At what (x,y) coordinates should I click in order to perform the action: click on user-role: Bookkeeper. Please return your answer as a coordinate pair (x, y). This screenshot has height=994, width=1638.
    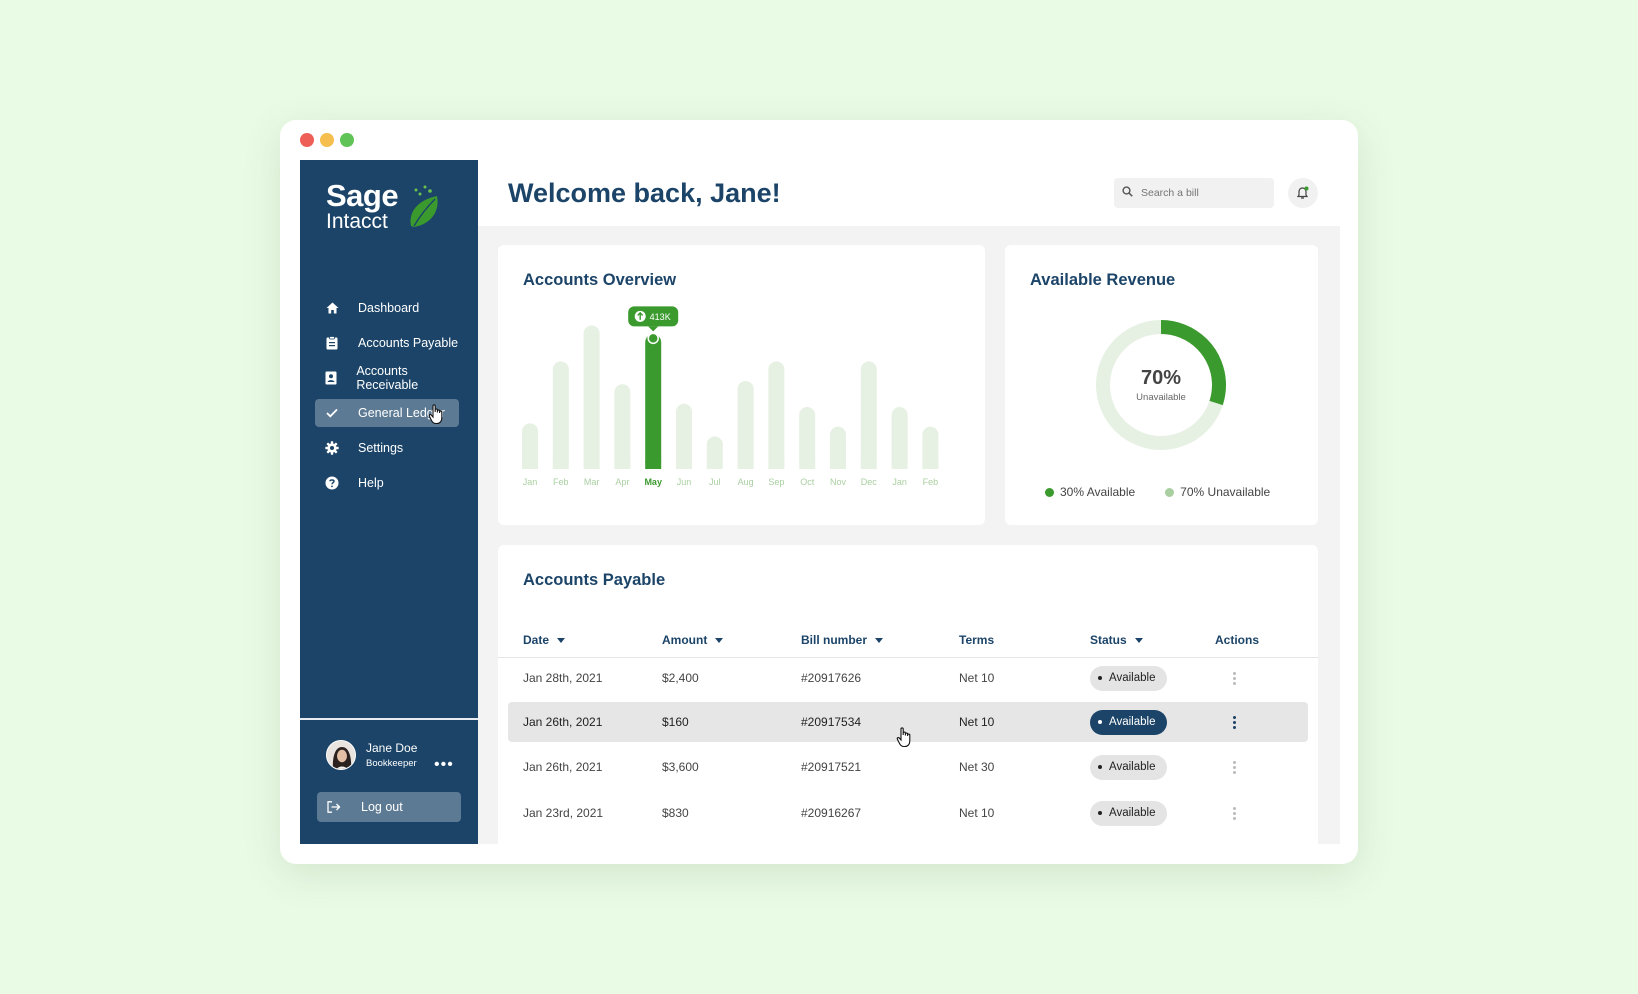
    Looking at the image, I should click on (391, 763).